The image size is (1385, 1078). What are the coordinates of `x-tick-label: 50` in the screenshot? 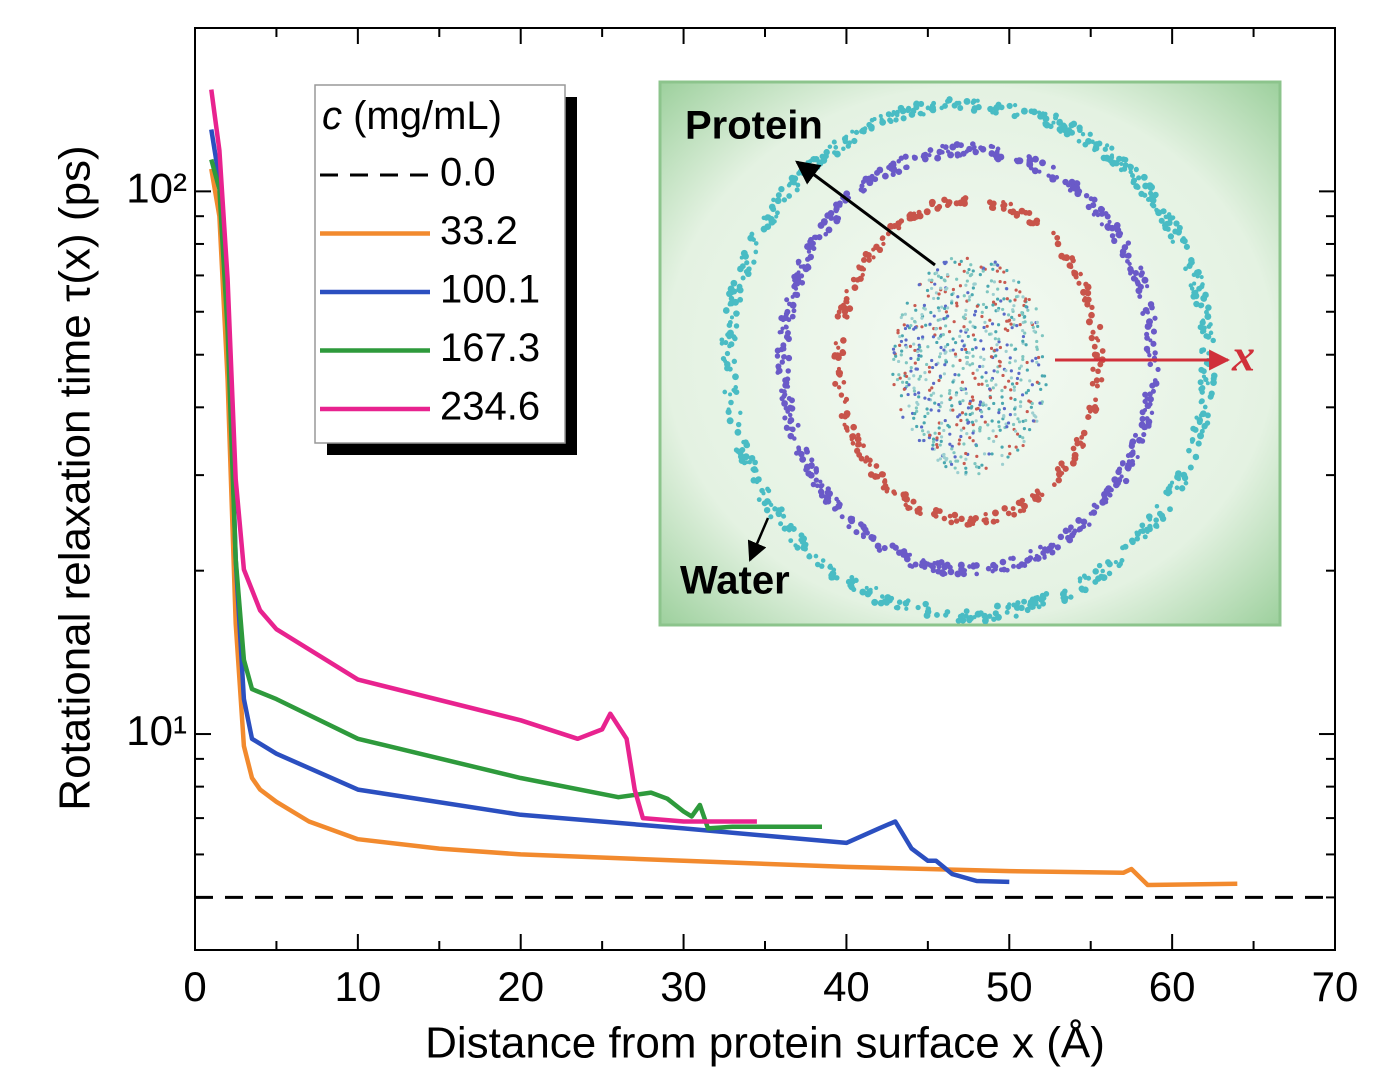 It's located at (1009, 986).